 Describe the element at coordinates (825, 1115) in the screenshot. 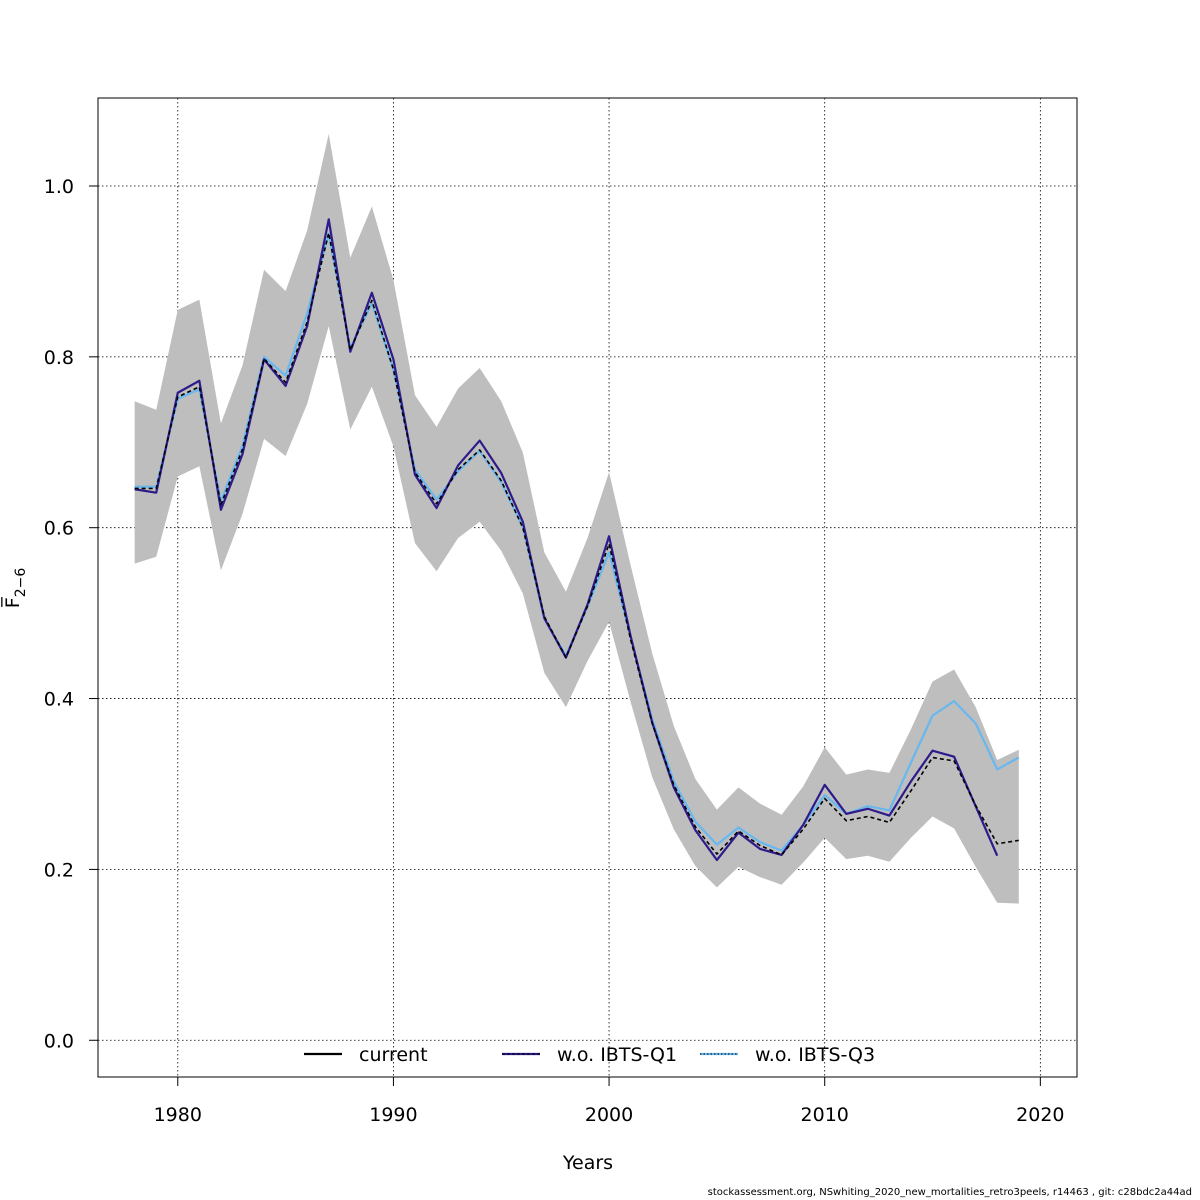

I see `x-tick-label: 2010` at that location.